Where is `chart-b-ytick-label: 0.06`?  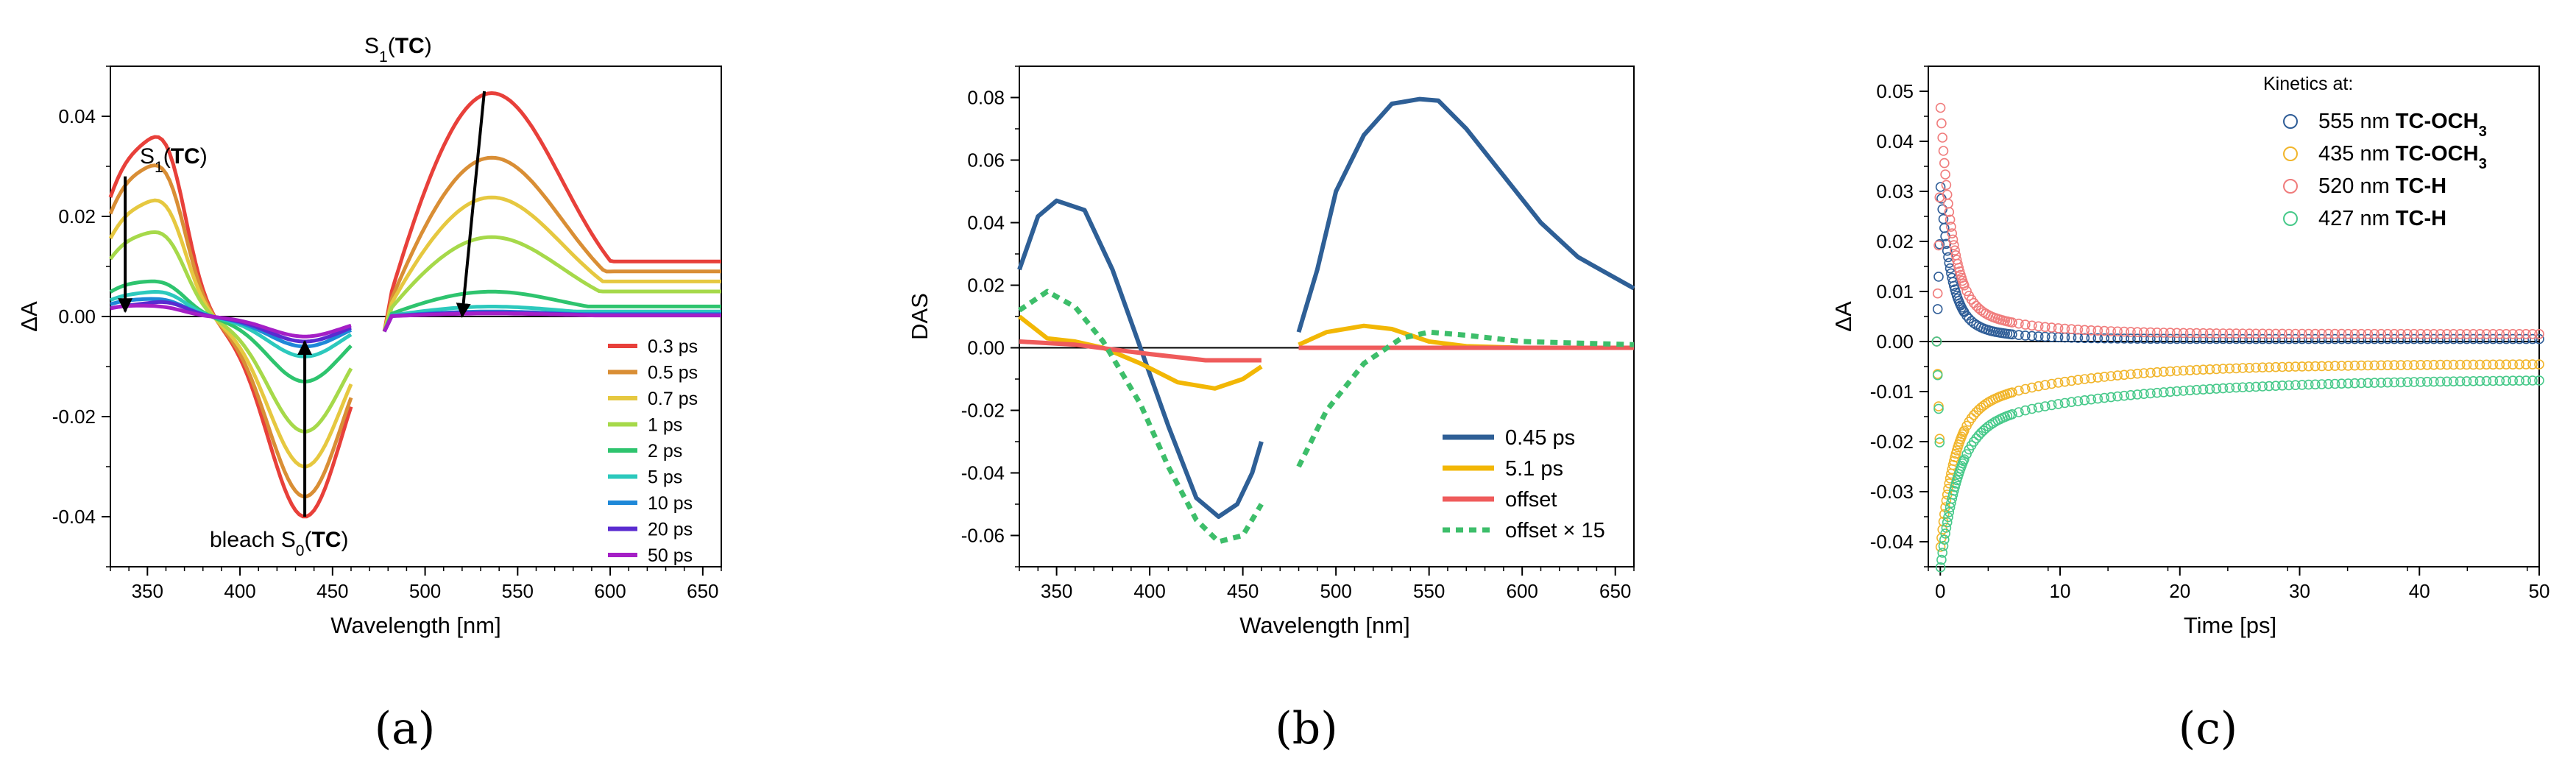
chart-b-ytick-label: 0.06 is located at coordinates (986, 160).